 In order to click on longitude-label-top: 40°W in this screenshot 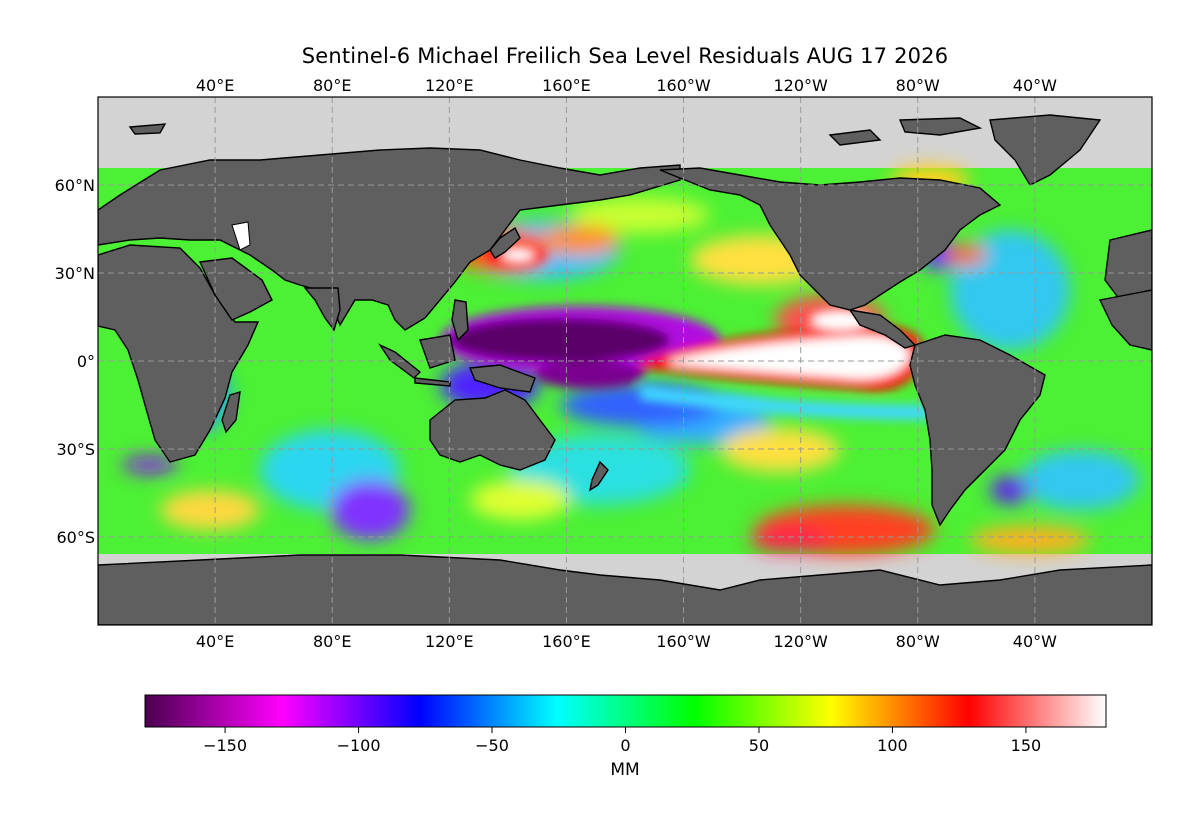, I will do `click(1035, 85)`.